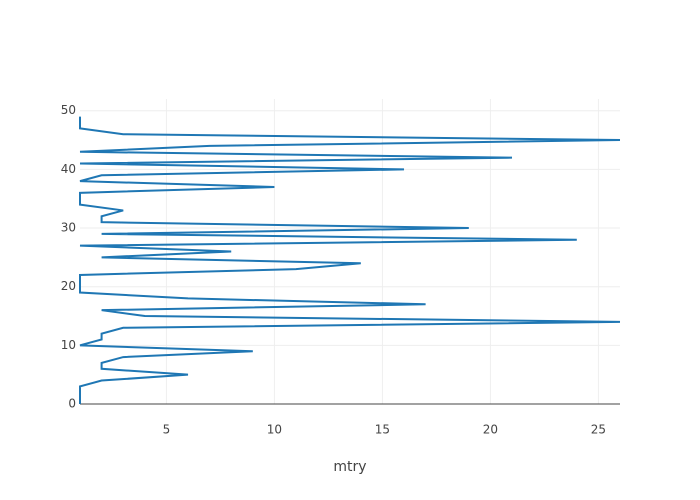 The height and width of the screenshot is (500, 700). I want to click on y-tick-label: 40, so click(68, 169).